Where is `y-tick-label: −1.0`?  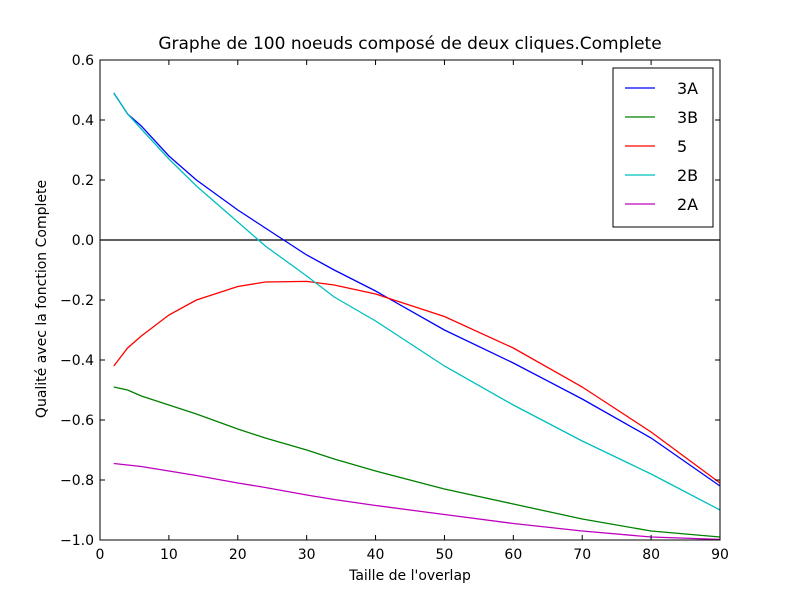
y-tick-label: −1.0 is located at coordinates (77, 541).